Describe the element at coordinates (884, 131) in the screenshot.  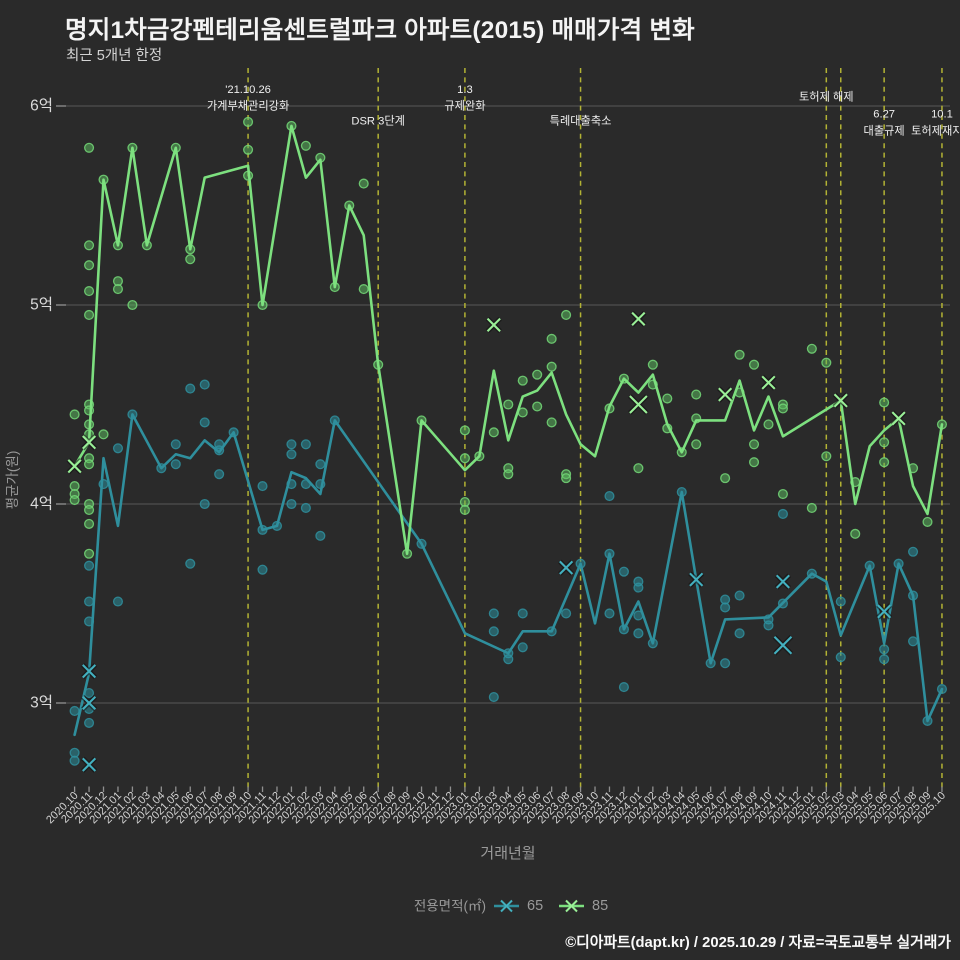
I see `event-label: 대출규제` at that location.